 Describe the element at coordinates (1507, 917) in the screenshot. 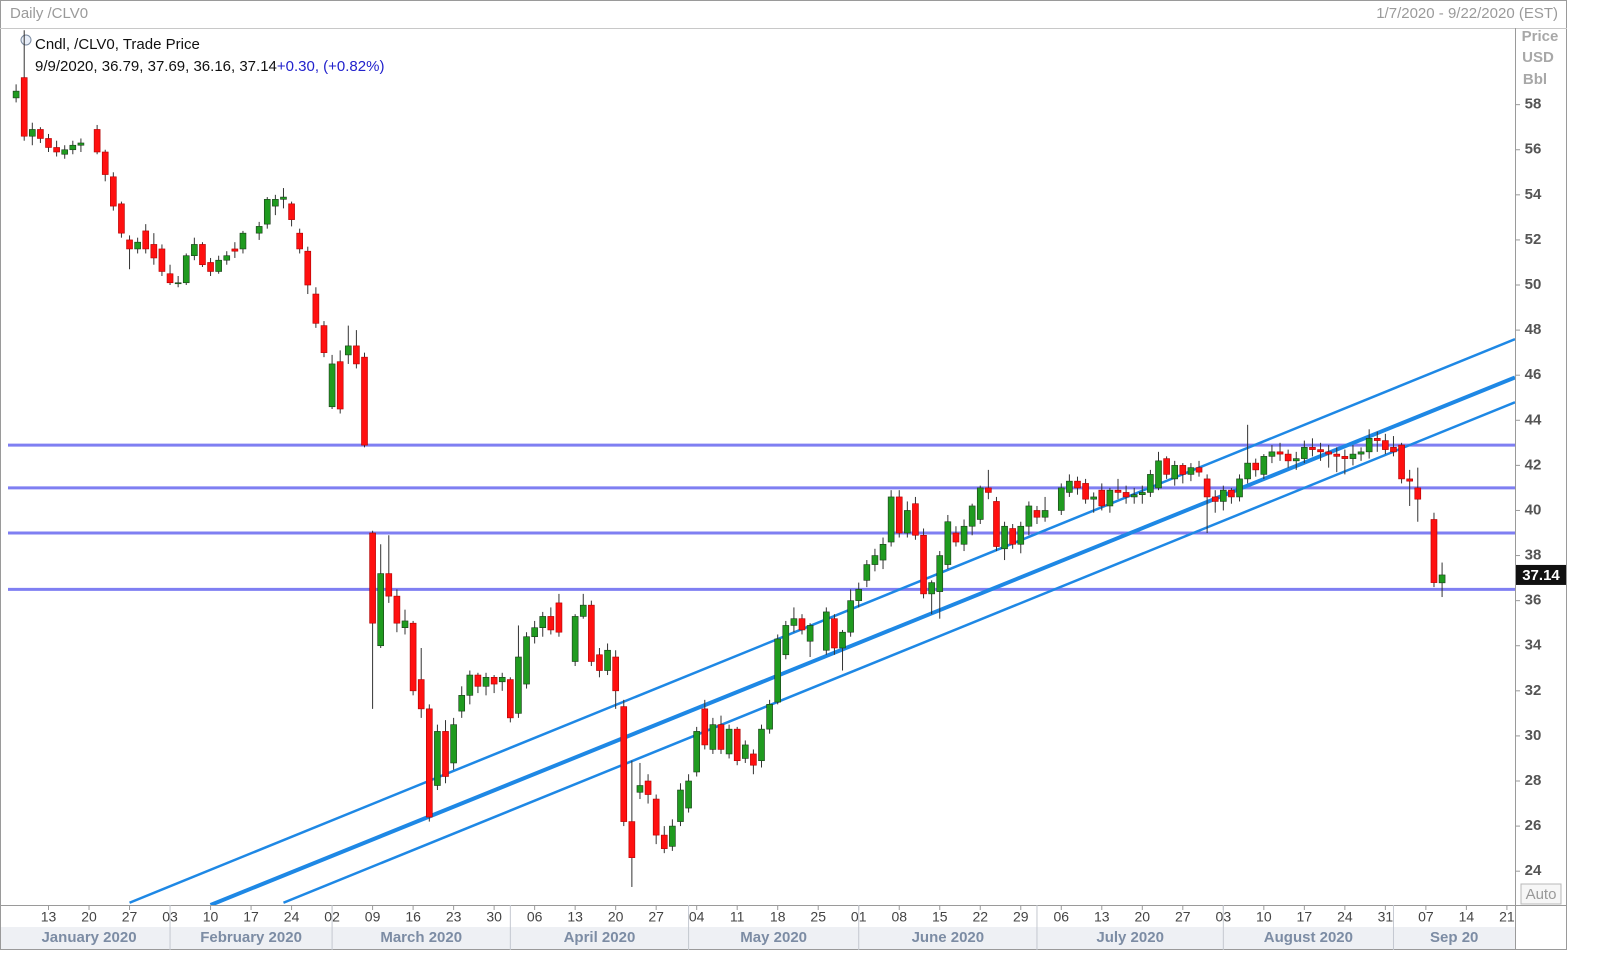

I see `x-tick-label: 21` at that location.